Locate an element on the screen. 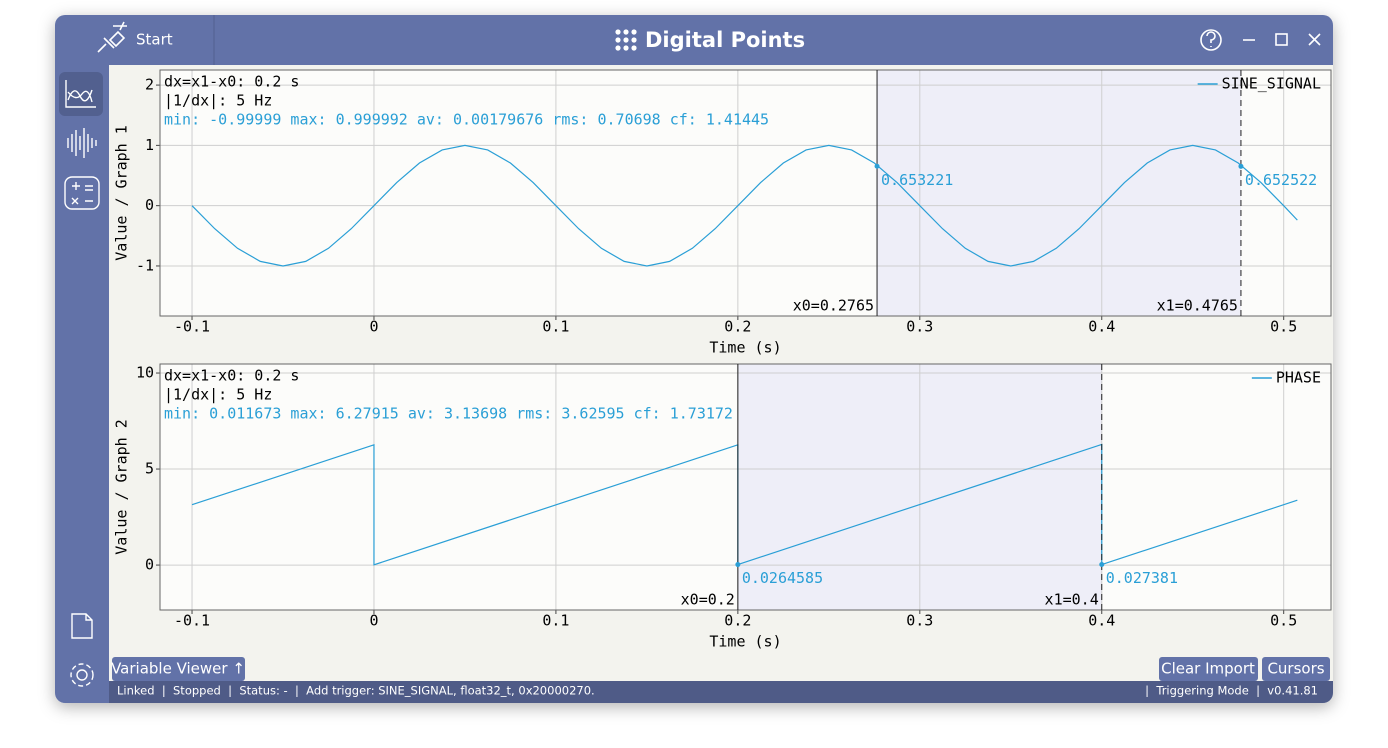 The width and height of the screenshot is (1388, 748). cursors-label: Cursors is located at coordinates (1295, 669).